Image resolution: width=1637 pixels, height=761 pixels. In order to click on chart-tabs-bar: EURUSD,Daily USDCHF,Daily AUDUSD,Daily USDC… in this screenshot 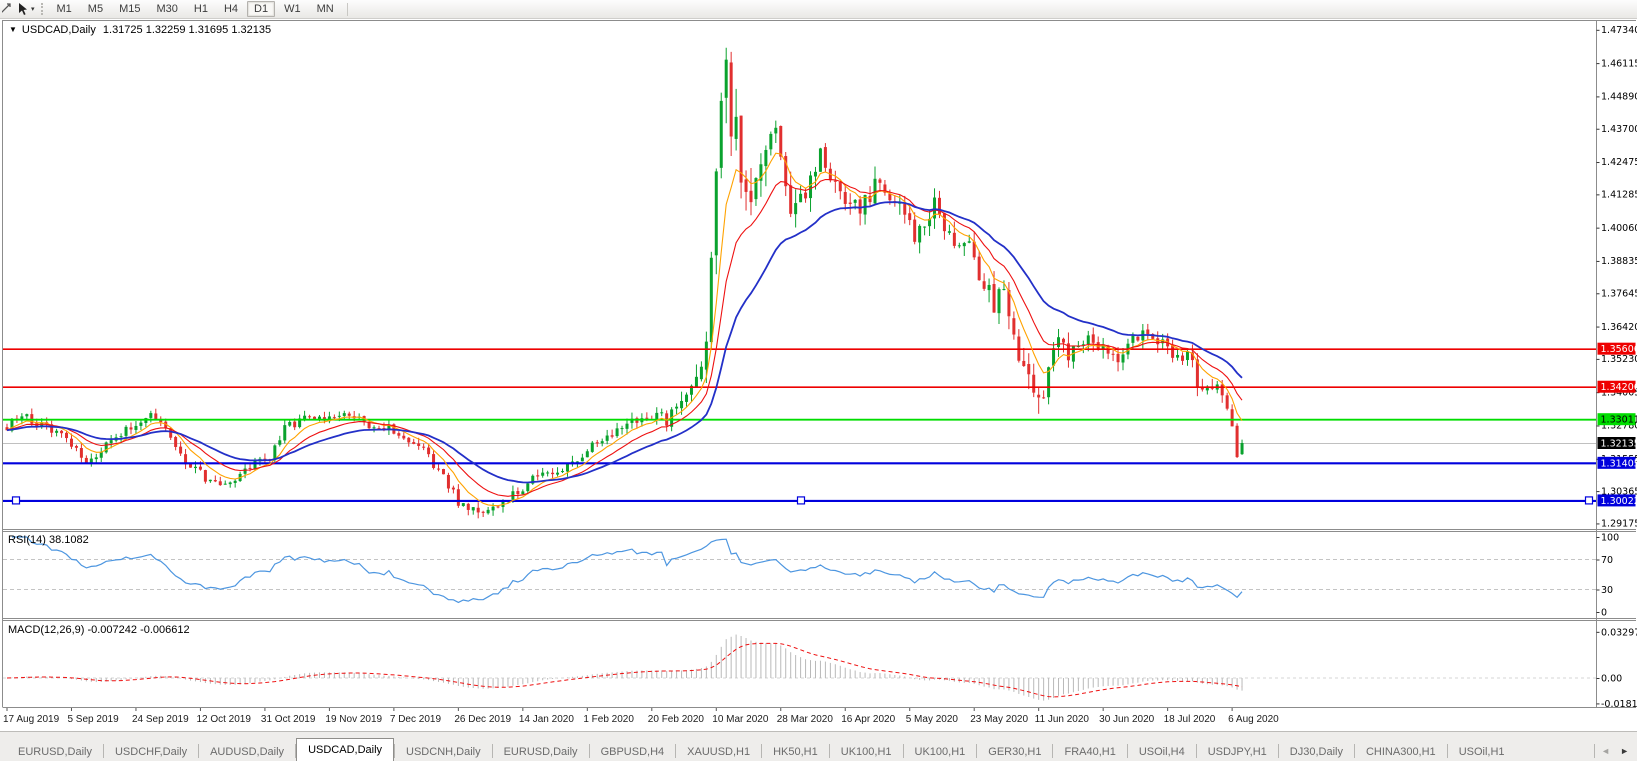, I will do `click(818, 746)`.